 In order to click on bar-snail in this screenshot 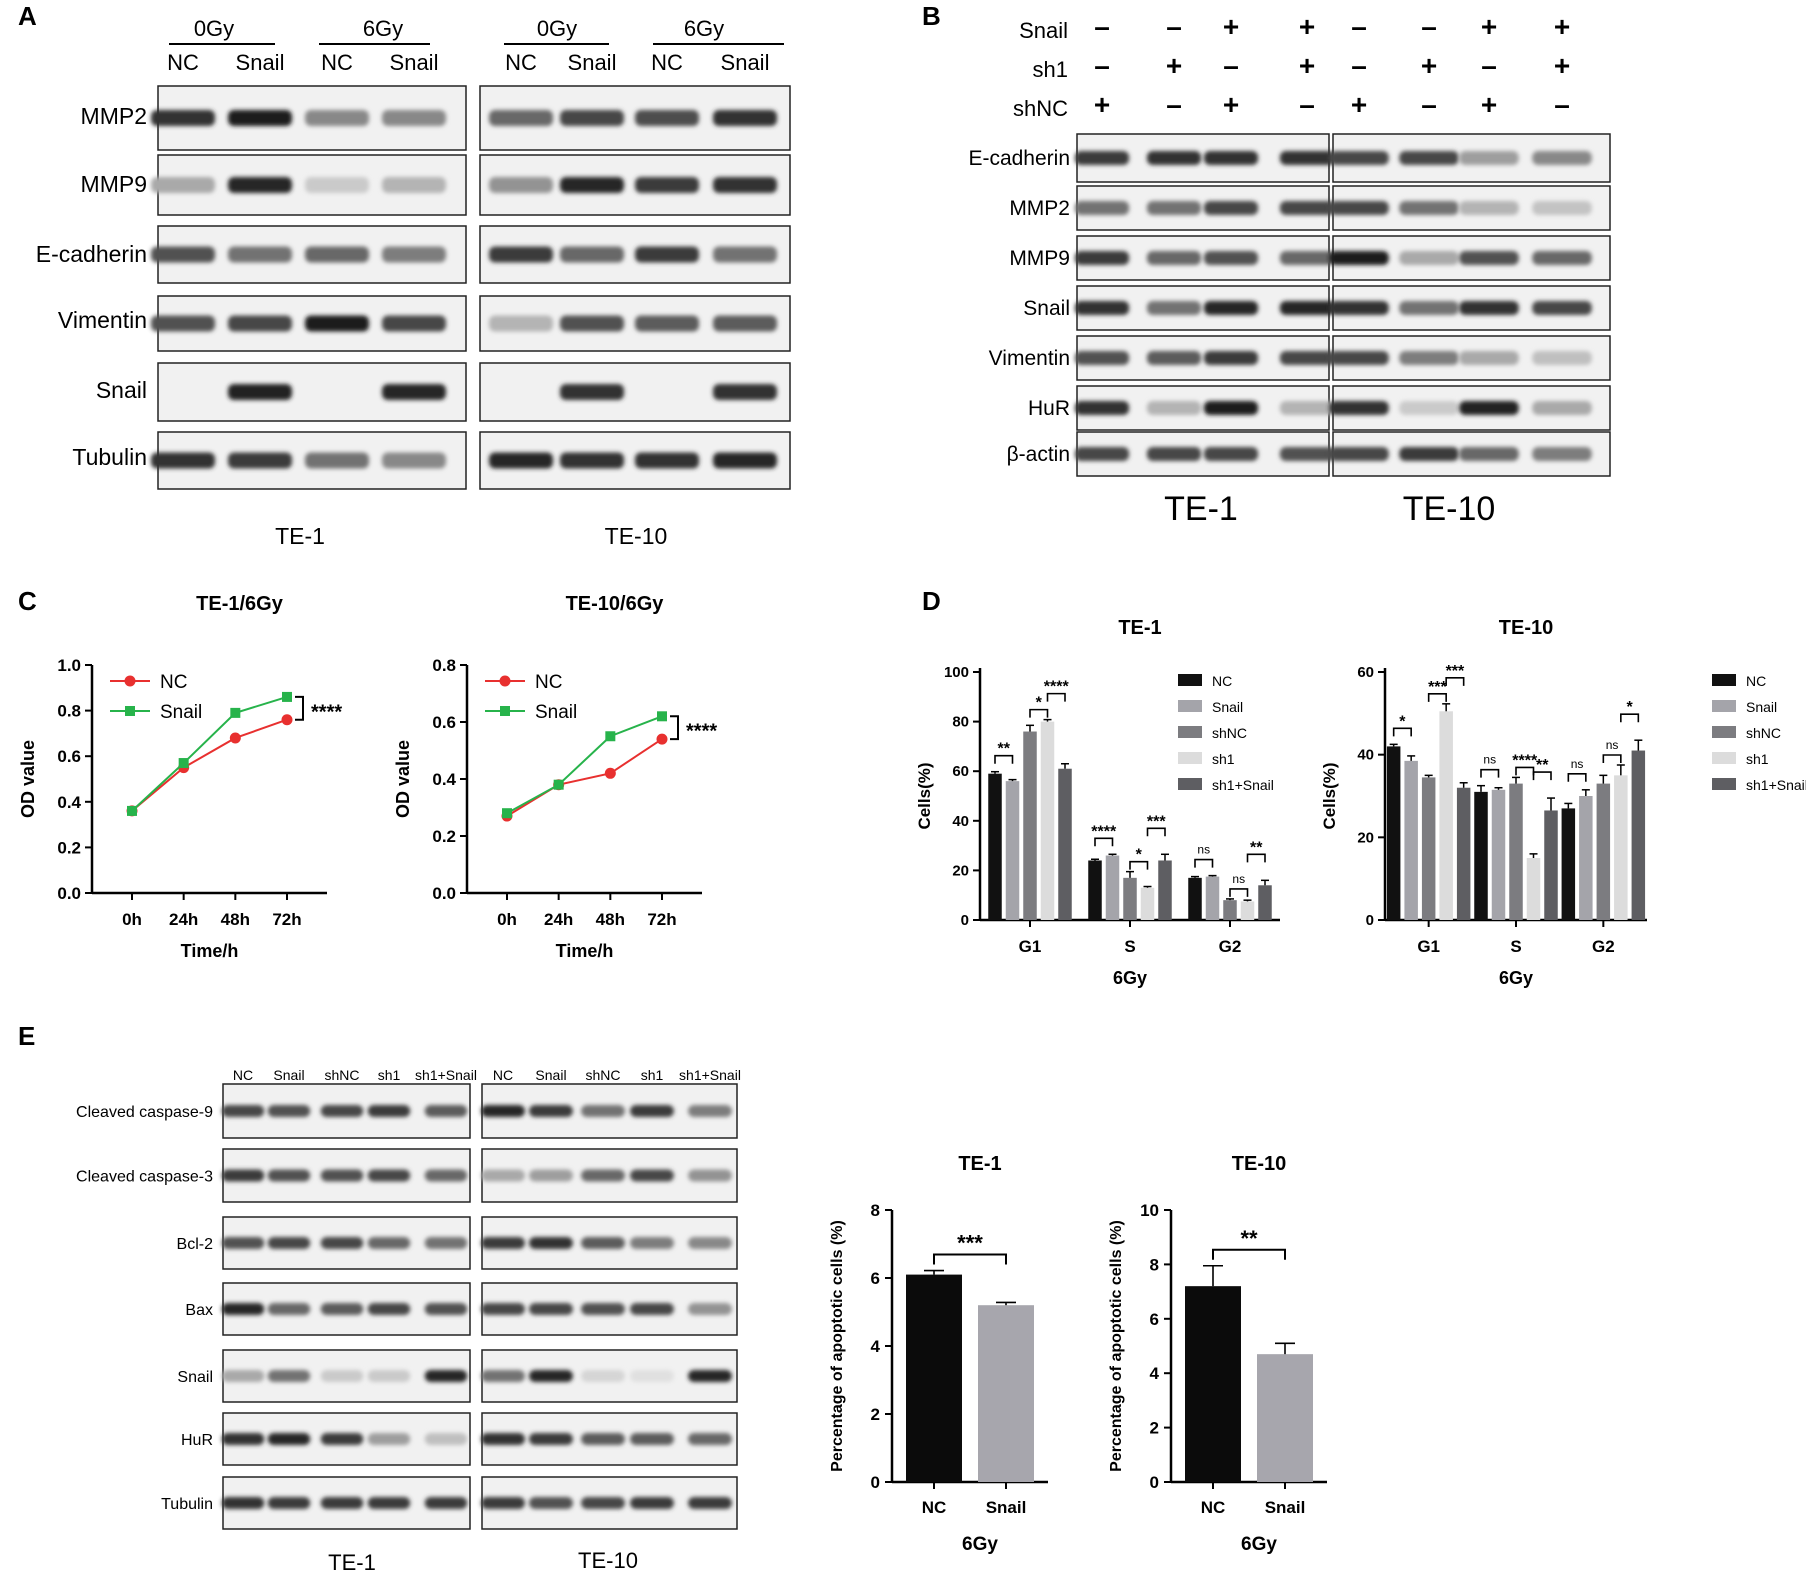, I will do `click(1285, 1418)`.